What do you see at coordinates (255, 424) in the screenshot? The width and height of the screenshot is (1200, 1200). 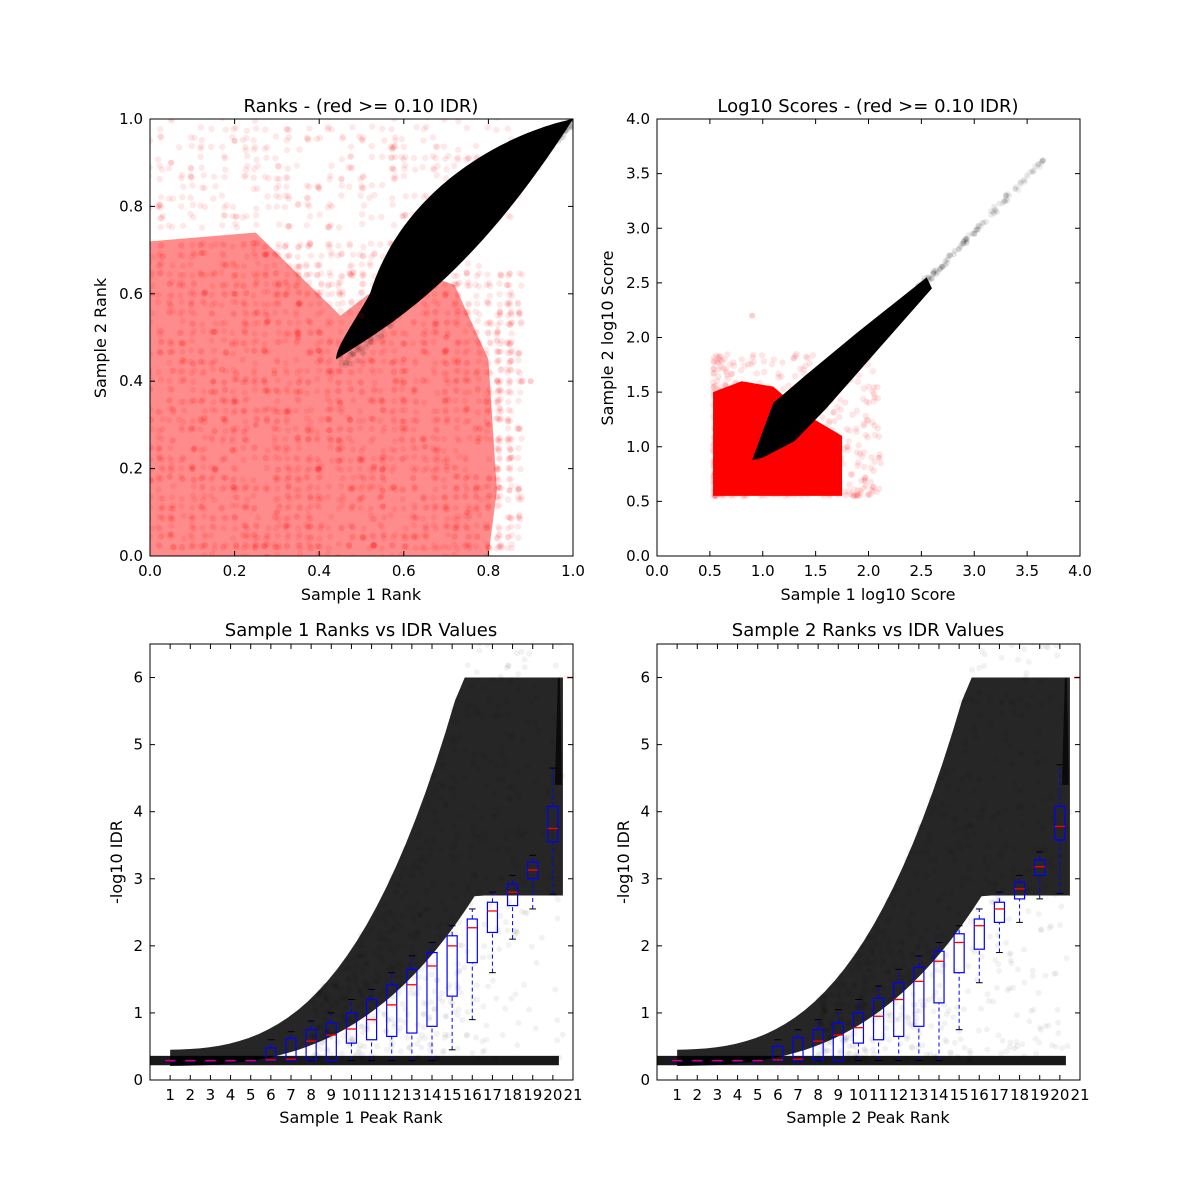 I see `ranks-data-point` at bounding box center [255, 424].